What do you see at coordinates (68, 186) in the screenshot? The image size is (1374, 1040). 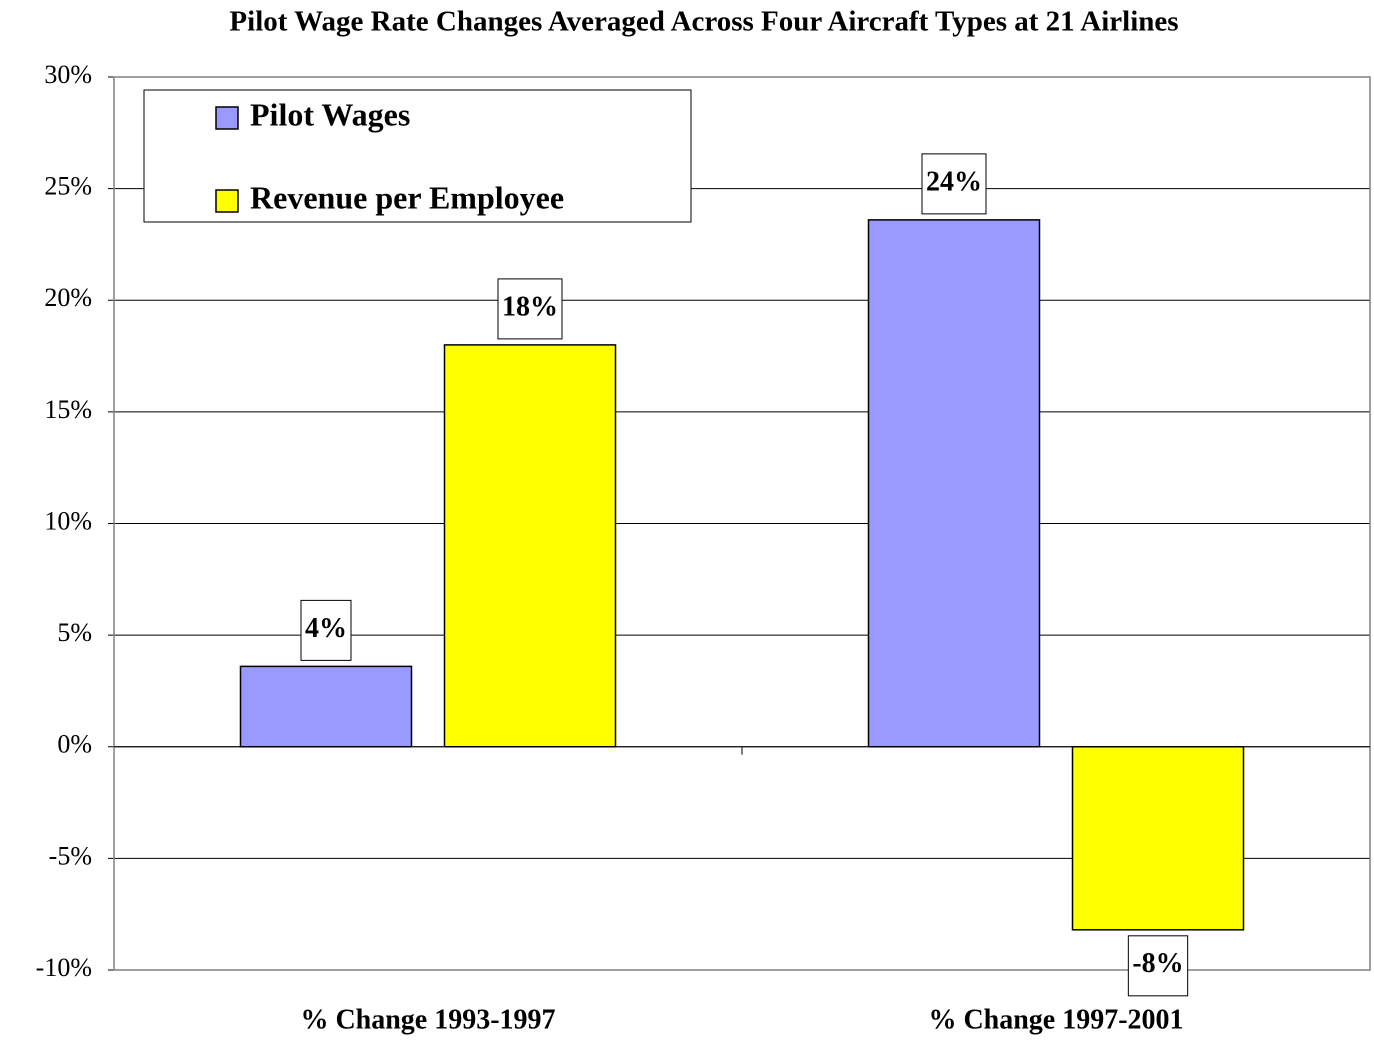 I see `y-tick-label: 25%` at bounding box center [68, 186].